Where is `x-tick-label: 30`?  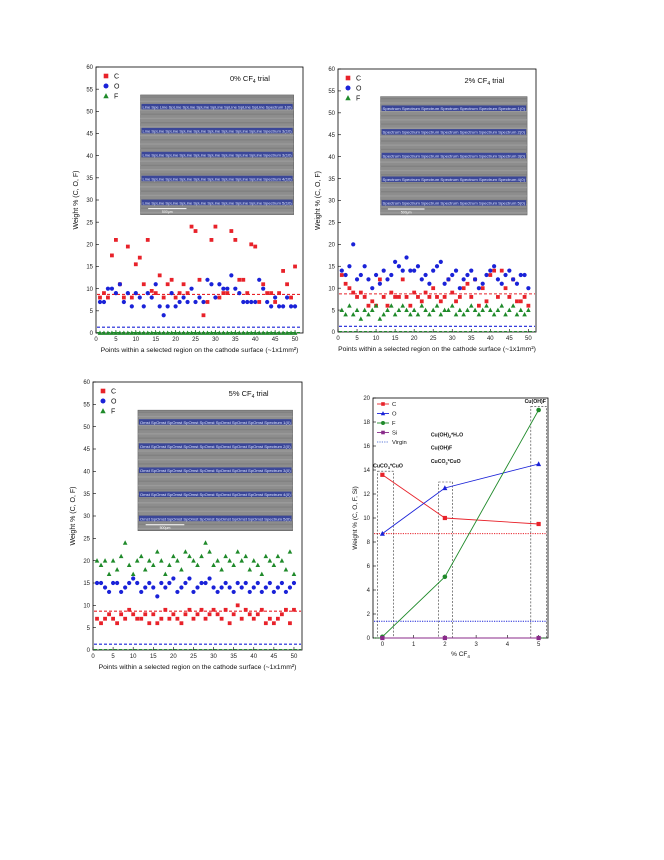
x-tick-label: 30 is located at coordinates (452, 339).